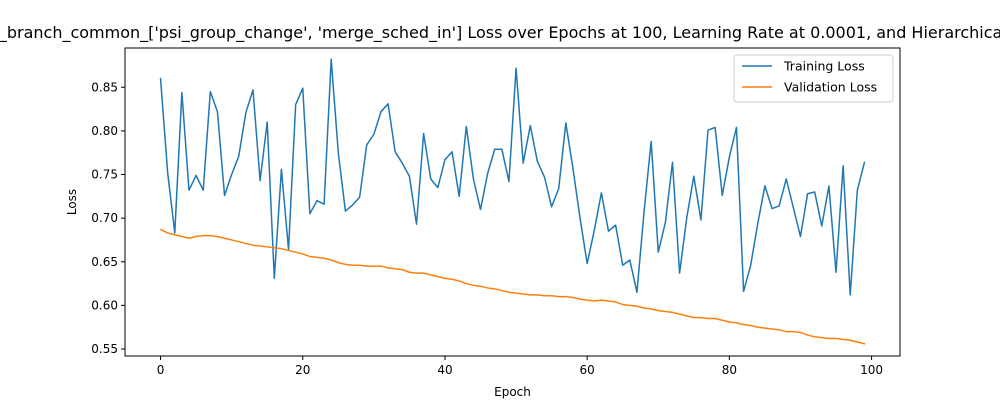 Image resolution: width=1000 pixels, height=400 pixels. I want to click on y-tick-label: 0.80, so click(104, 131).